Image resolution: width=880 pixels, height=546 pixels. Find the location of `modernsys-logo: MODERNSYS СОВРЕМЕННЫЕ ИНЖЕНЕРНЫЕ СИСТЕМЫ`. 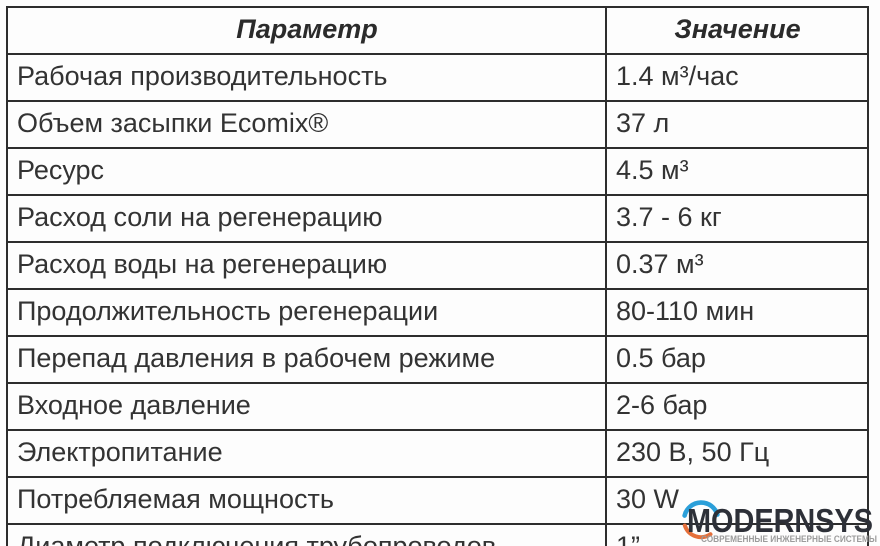

modernsys-logo: MODERNSYS СОВРЕМЕННЫЕ ИНЖЕНЕРНЫЕ СИСТЕМЫ is located at coordinates (777, 519).